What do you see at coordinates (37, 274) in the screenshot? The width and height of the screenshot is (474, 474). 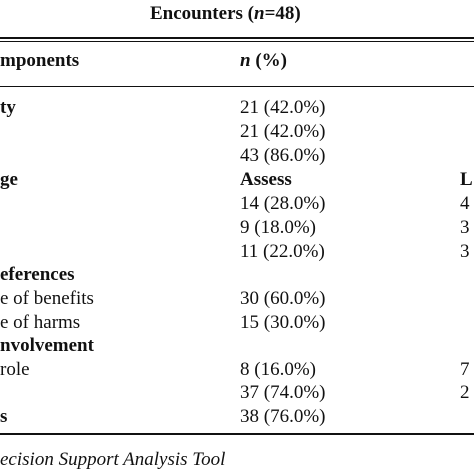 I see `row-label: eferences` at bounding box center [37, 274].